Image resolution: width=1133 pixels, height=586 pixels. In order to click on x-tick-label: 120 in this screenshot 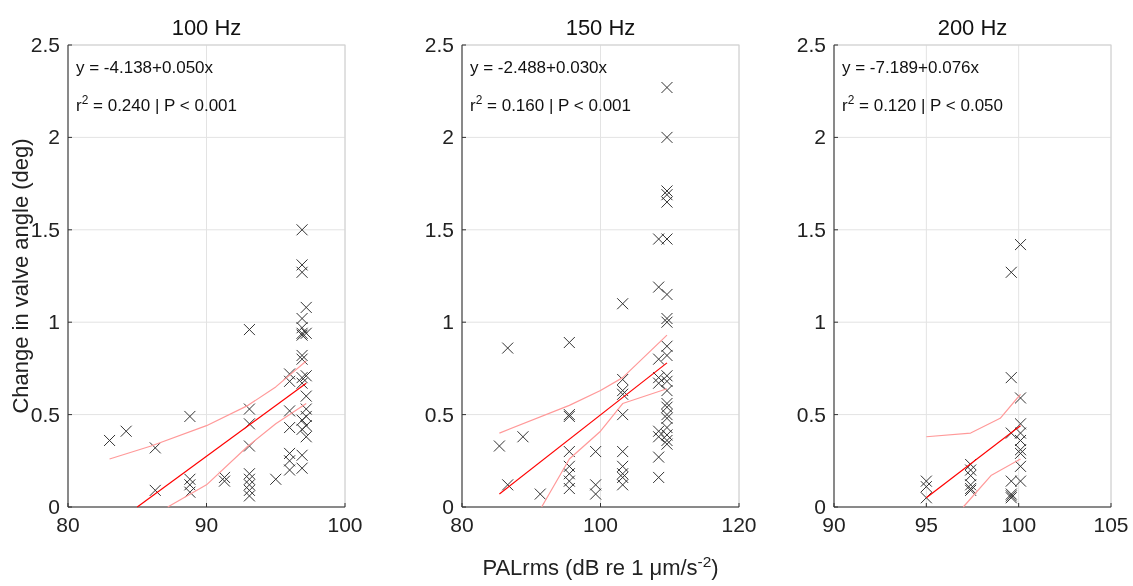, I will do `click(739, 524)`.